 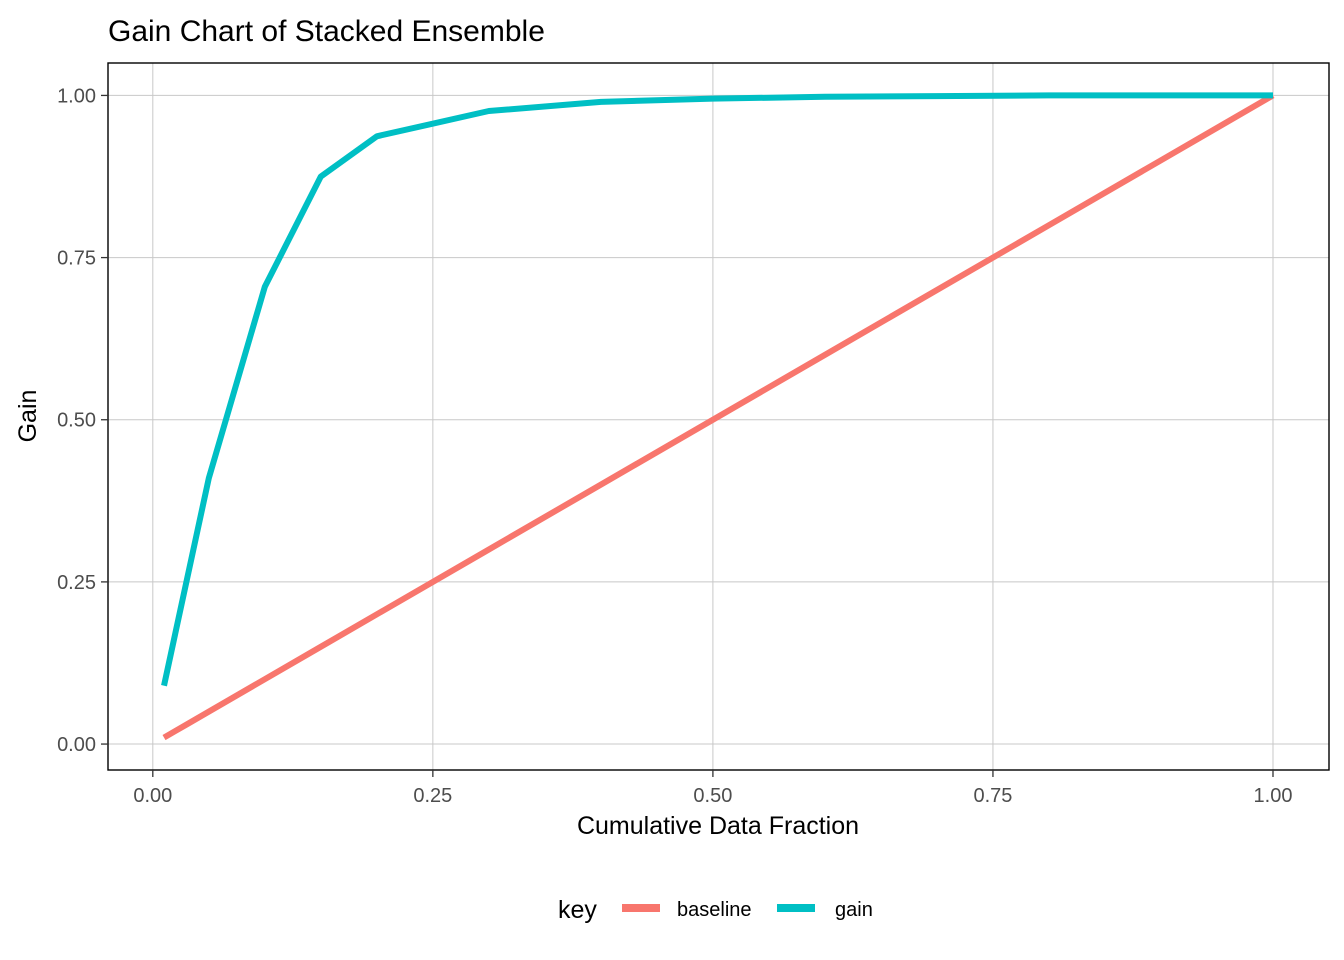 I want to click on x-tick-label: 0.75, so click(x=992, y=796).